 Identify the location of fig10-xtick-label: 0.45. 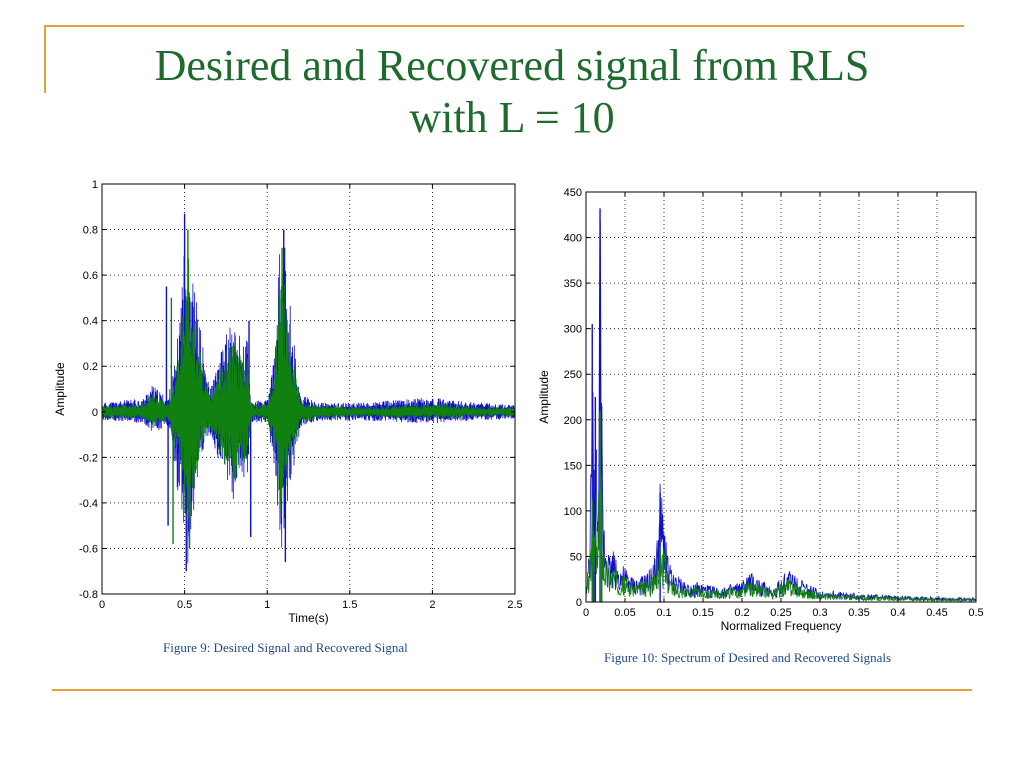
(936, 613).